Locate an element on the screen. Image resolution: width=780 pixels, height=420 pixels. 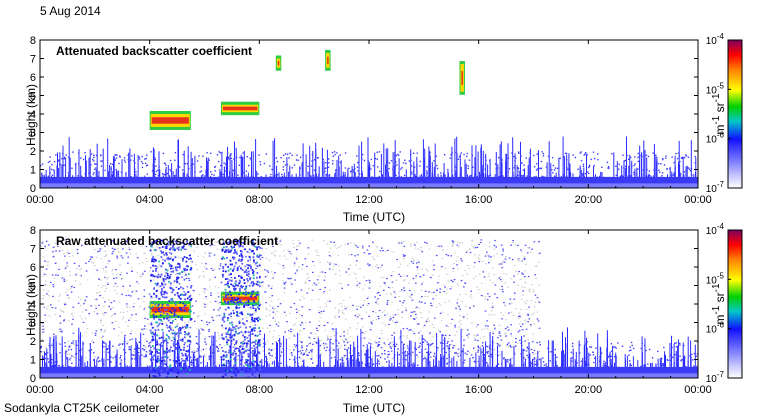
cloud-core is located at coordinates (240, 108).